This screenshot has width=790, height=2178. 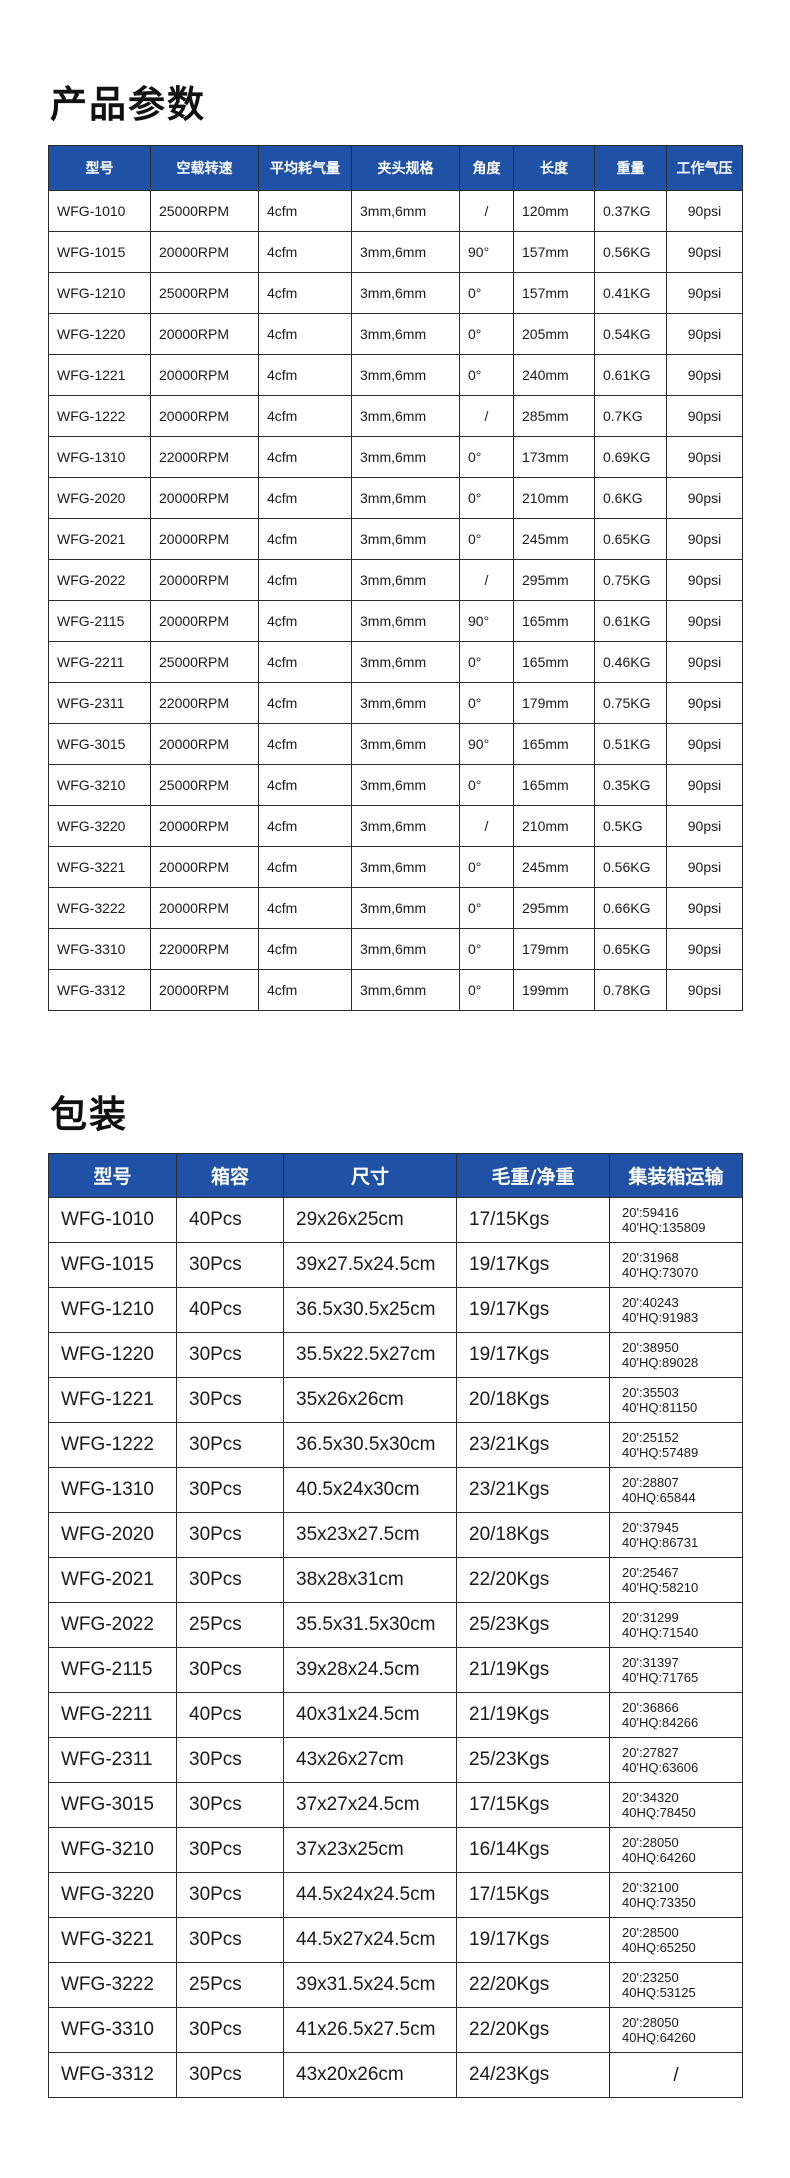 I want to click on container-capacity-line: 40'HQ:81150, so click(x=660, y=1407).